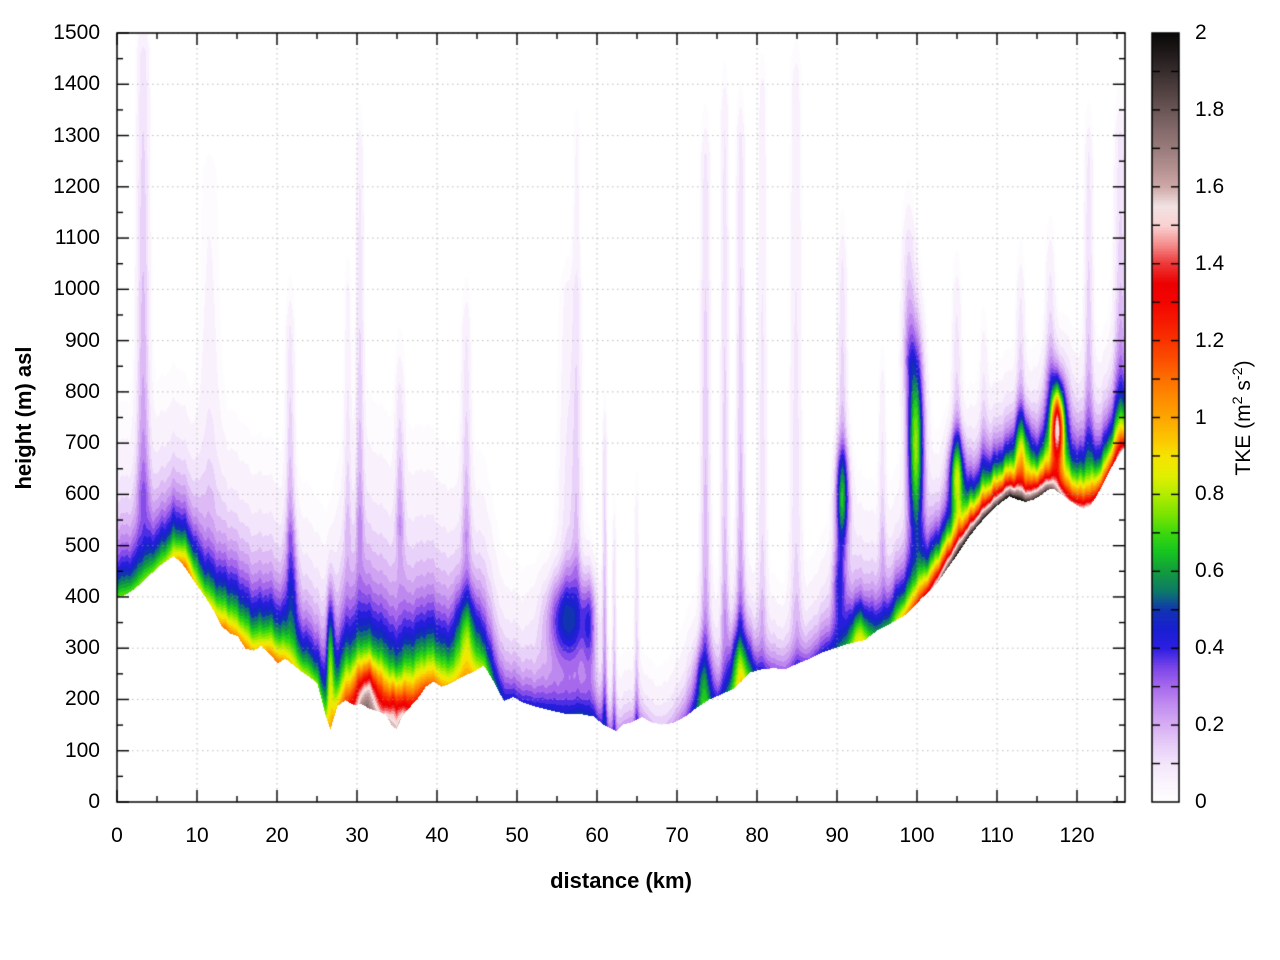  I want to click on colorbar-tick-label-1.8: 1.8, so click(1210, 109).